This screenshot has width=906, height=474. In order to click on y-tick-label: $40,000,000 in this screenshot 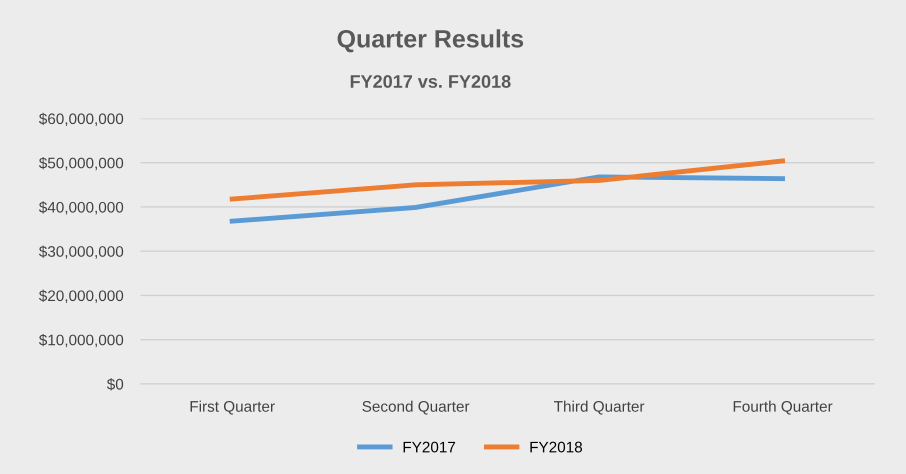, I will do `click(81, 207)`.